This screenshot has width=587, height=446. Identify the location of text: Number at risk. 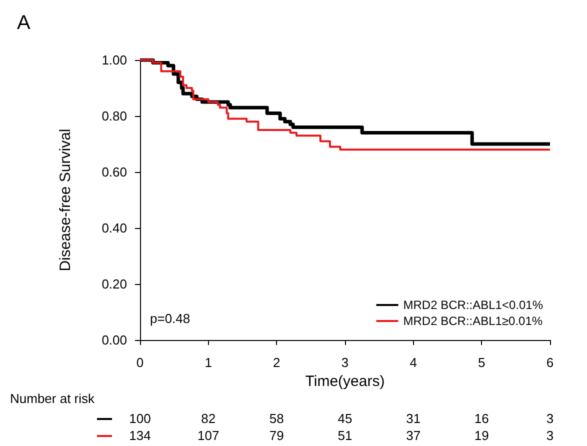
(53, 398).